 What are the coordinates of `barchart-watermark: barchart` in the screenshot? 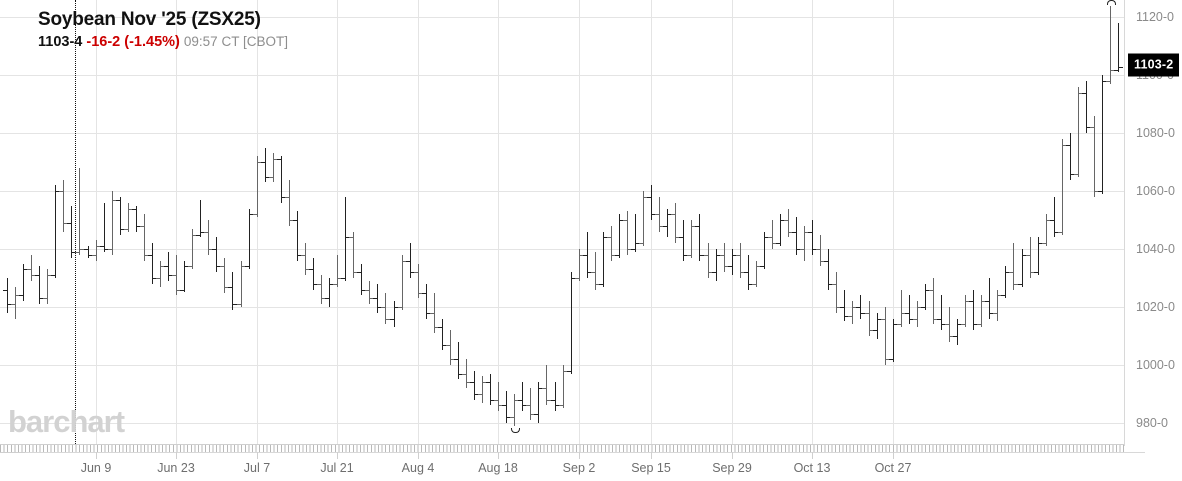 It's located at (66, 421).